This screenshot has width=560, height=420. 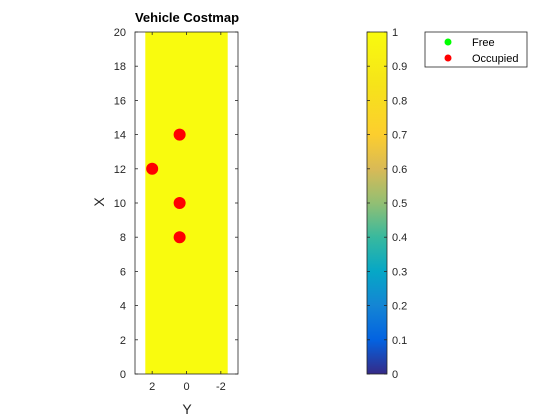 I want to click on colorbar-tick-label: 0.1, so click(x=399, y=341).